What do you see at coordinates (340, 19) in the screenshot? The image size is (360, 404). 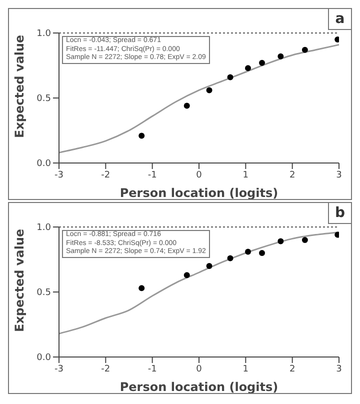 I see `text: a` at bounding box center [340, 19].